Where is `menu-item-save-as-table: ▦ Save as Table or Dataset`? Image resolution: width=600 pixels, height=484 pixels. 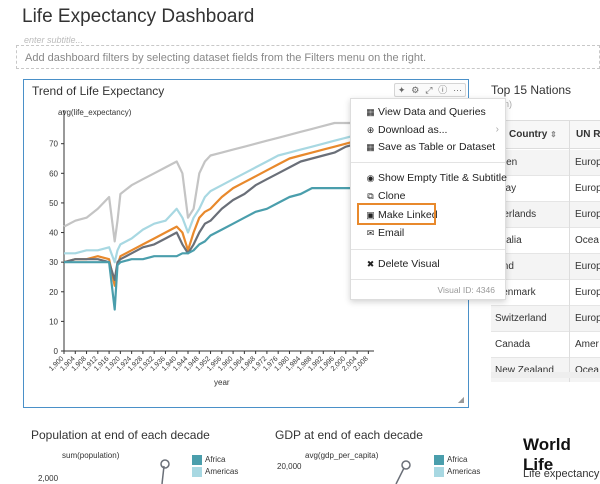
menu-item-save-as-table: ▦ Save as Table or Dataset is located at coordinates (431, 147).